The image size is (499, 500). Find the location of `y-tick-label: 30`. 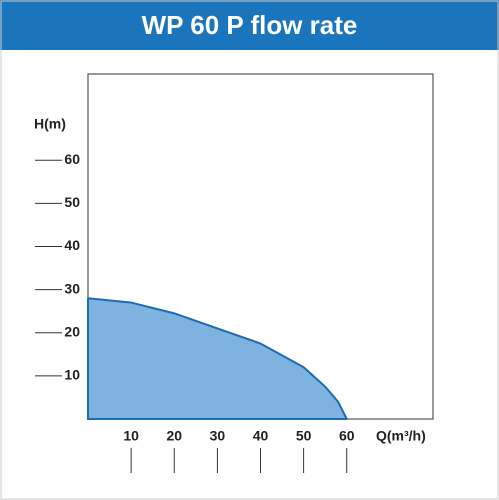

y-tick-label: 30 is located at coordinates (72, 288).